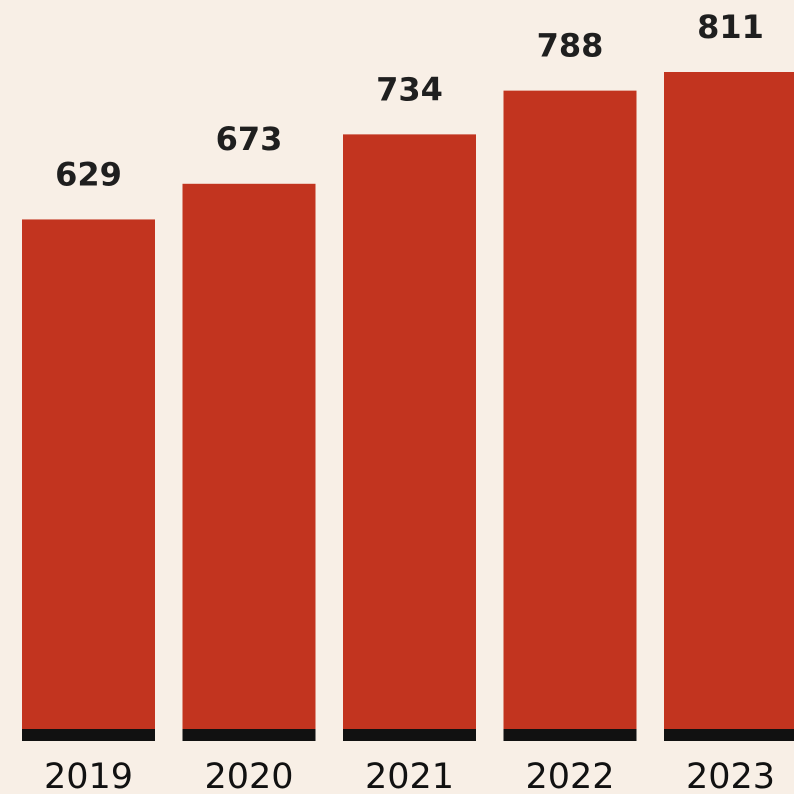 This screenshot has height=794, width=794. What do you see at coordinates (249, 735) in the screenshot?
I see `bar-baseline-2020` at bounding box center [249, 735].